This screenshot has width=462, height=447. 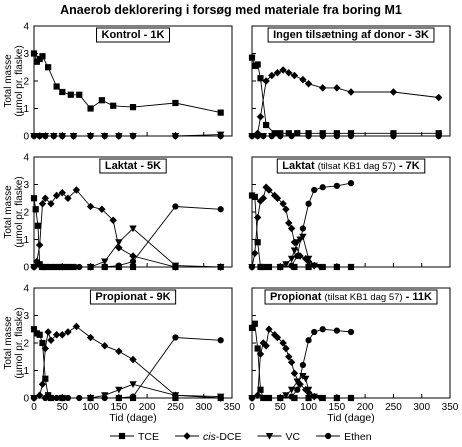 What do you see at coordinates (8, 343) in the screenshot?
I see `y-axis-label-line1: Total masse` at bounding box center [8, 343].